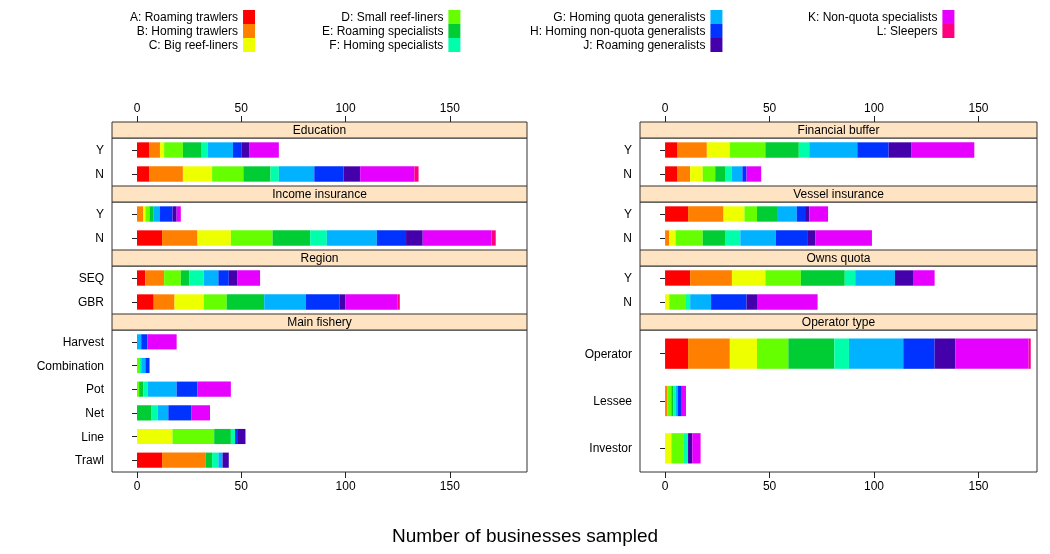 This screenshot has height=554, width=1050. What do you see at coordinates (91, 278) in the screenshot?
I see `y-tick-label: SEQ` at bounding box center [91, 278].